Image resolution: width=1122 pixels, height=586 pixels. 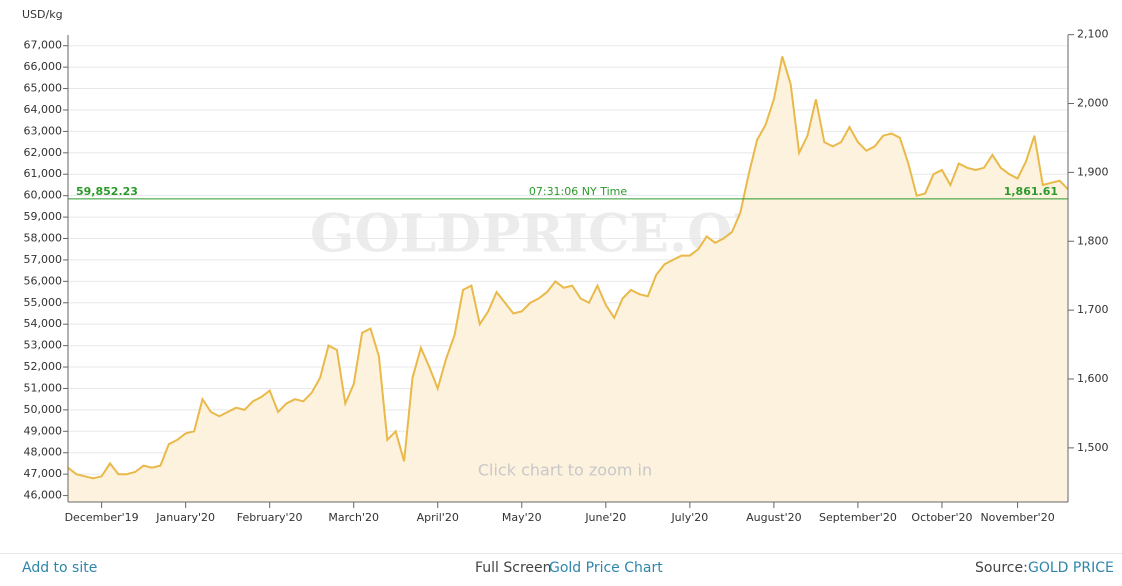 What do you see at coordinates (43, 88) in the screenshot?
I see `y-tick-label: 65,000` at bounding box center [43, 88].